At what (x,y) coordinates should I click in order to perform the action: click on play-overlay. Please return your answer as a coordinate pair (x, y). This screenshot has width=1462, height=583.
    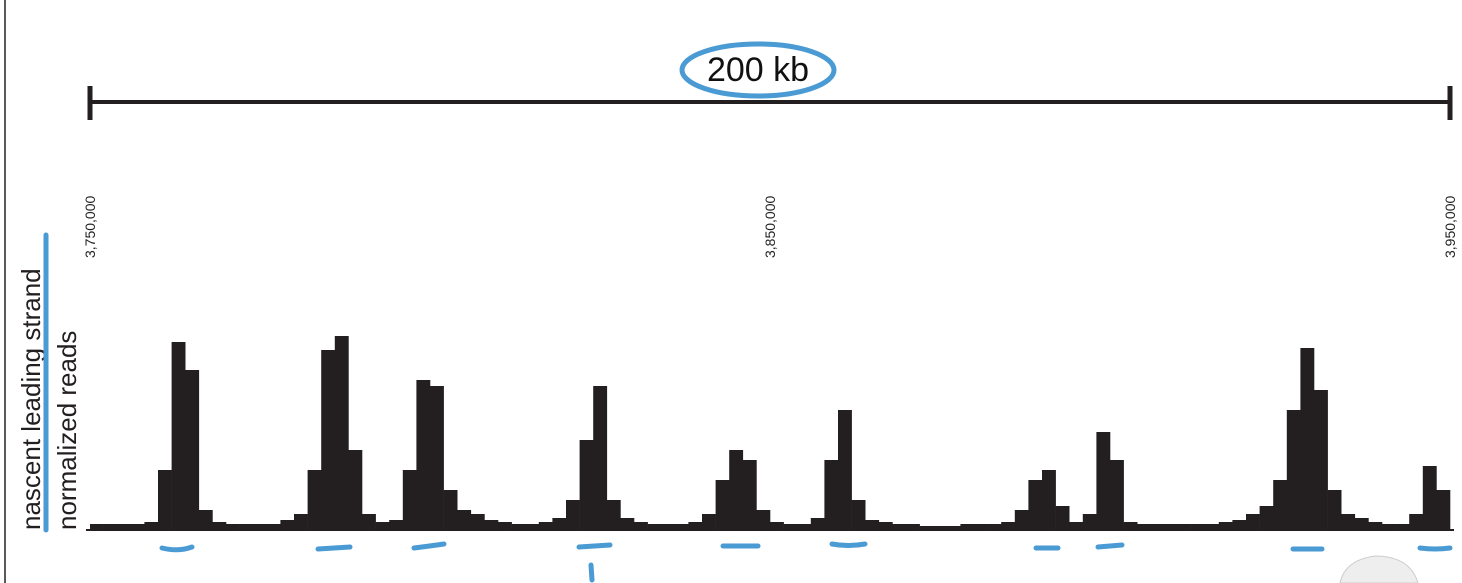
    Looking at the image, I should click on (1379, 569).